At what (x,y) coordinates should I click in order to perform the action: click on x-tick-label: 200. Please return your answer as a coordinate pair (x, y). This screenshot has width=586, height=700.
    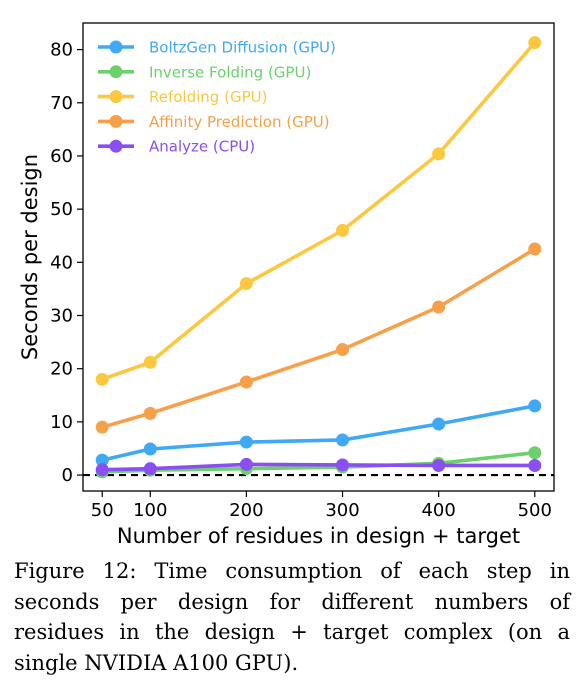
    Looking at the image, I should click on (246, 510).